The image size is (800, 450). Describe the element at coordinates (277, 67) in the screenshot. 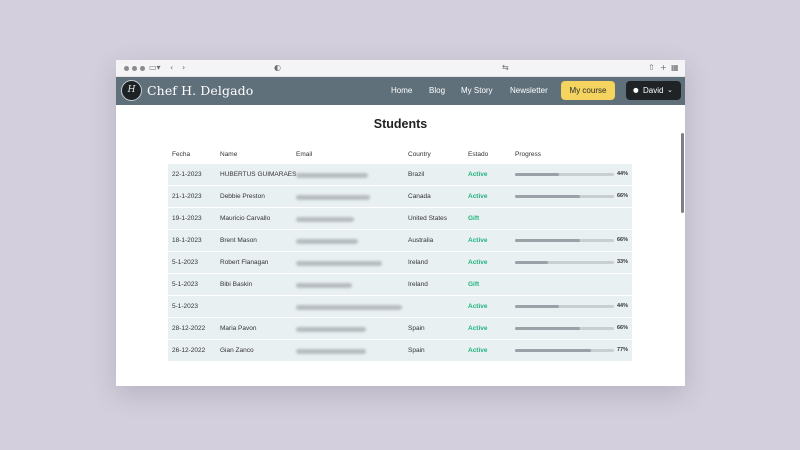

I see `privacy-icon: ◐` at that location.